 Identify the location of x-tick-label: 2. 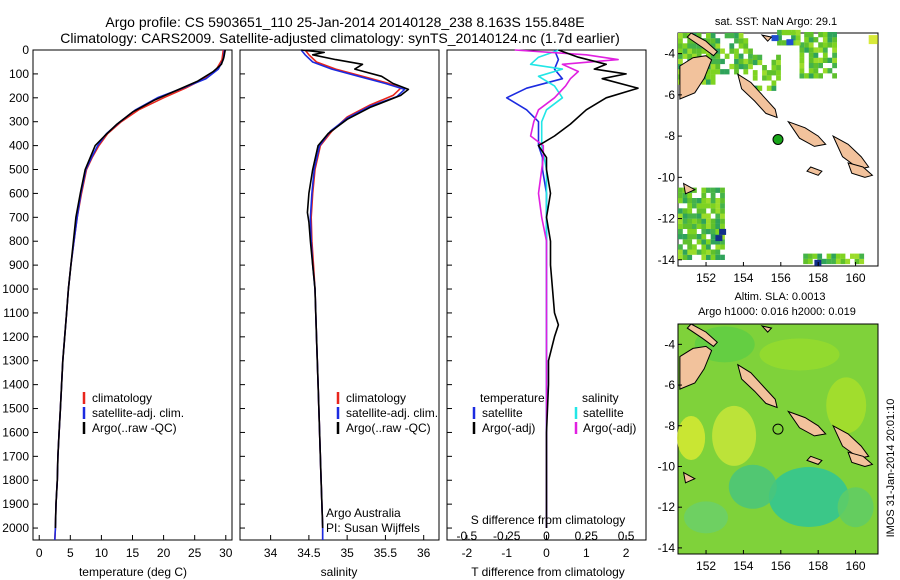
(626, 553).